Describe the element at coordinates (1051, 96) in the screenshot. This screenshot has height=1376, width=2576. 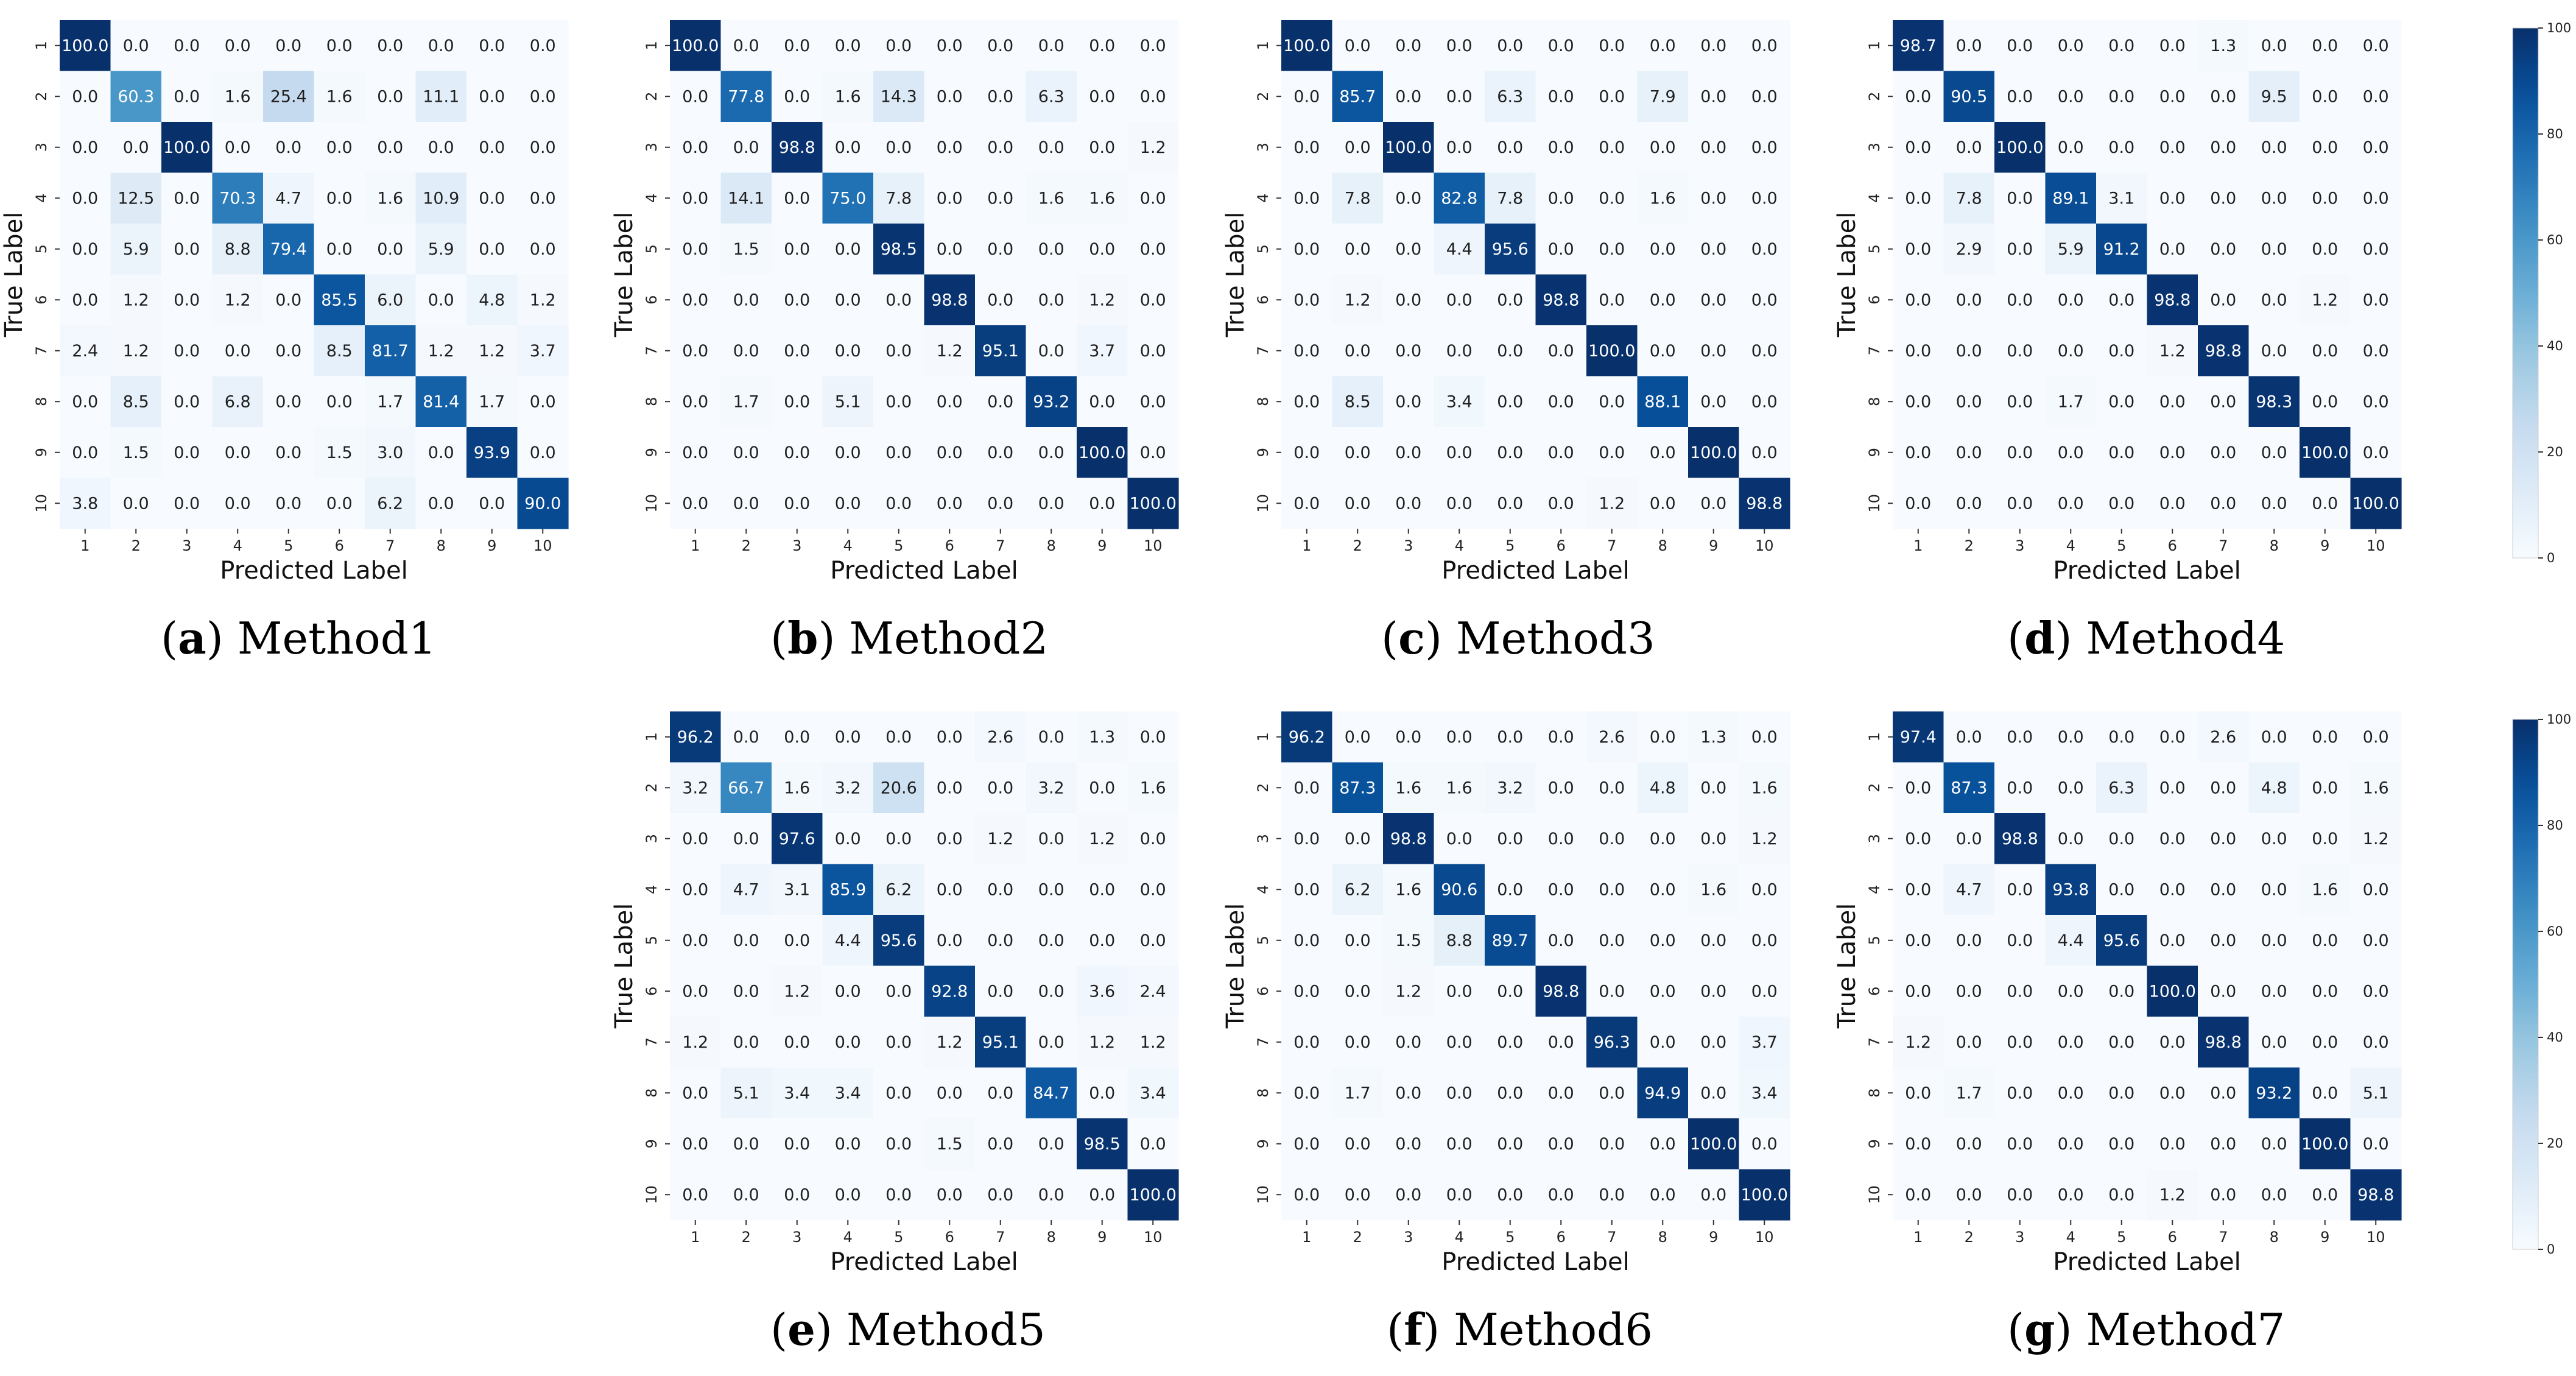
I see `cell-value-label: 6.3` at that location.